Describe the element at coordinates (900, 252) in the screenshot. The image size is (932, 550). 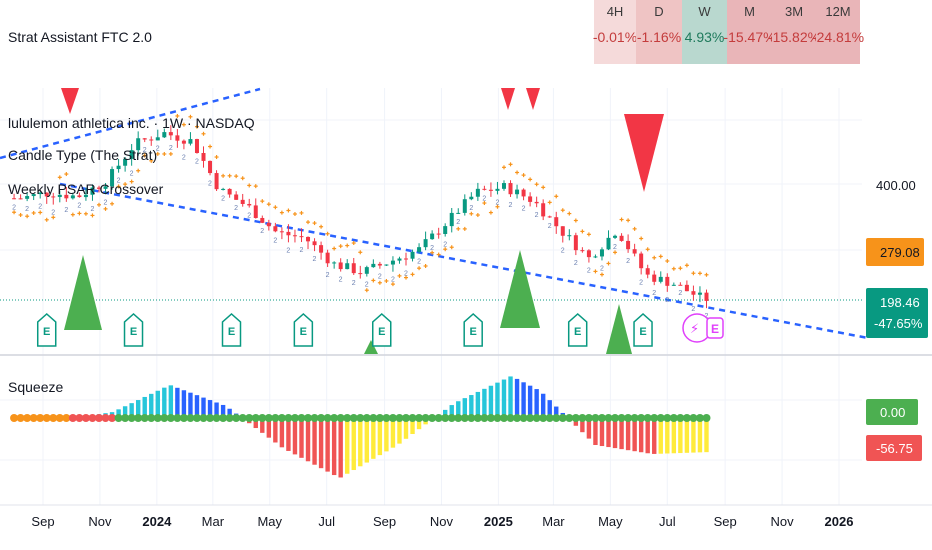
I see `svg-text: 279.08` at that location.